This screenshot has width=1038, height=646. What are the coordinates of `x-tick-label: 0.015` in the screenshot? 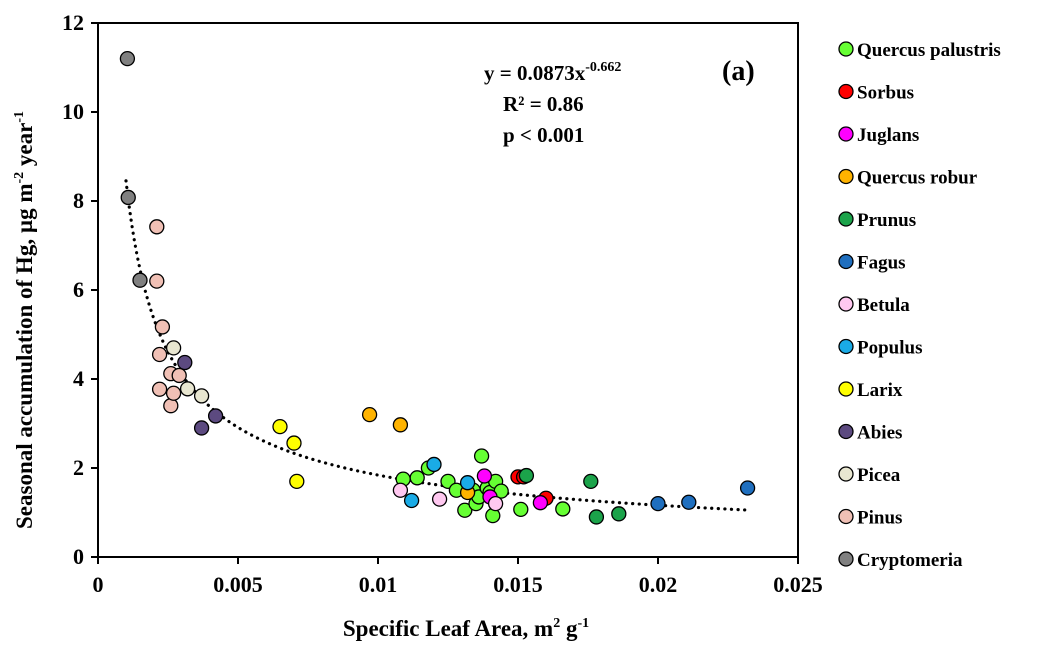 It's located at (518, 584).